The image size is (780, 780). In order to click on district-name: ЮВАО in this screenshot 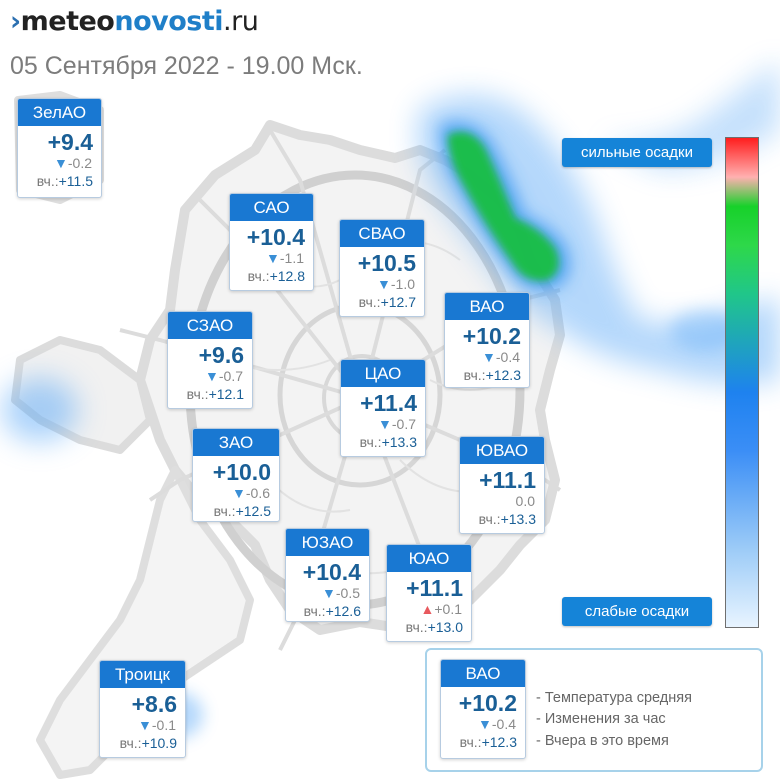, I will do `click(502, 450)`.